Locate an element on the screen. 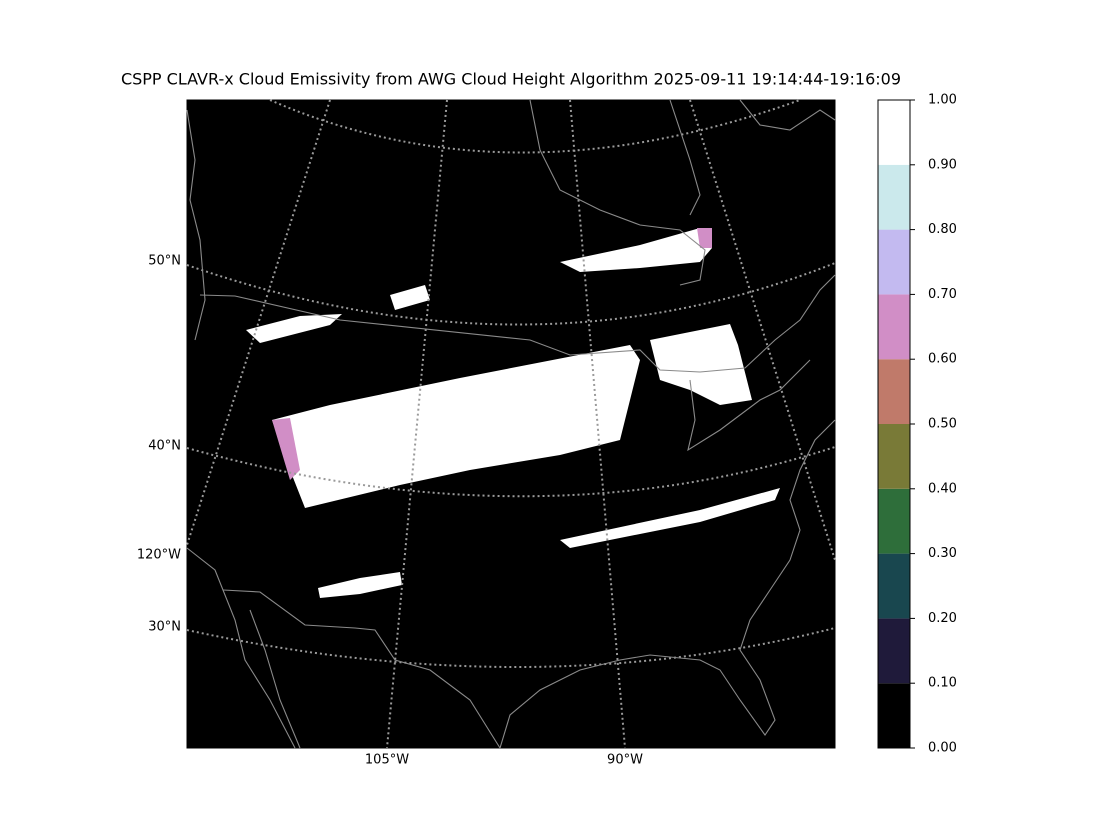  colorbar-tick-label: 1.00 is located at coordinates (942, 100).